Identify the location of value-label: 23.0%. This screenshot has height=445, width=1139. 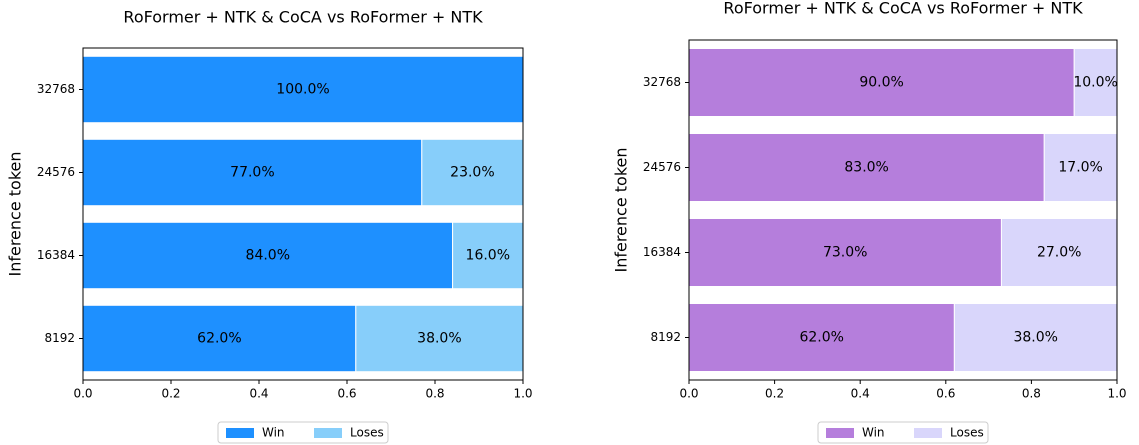
(472, 173).